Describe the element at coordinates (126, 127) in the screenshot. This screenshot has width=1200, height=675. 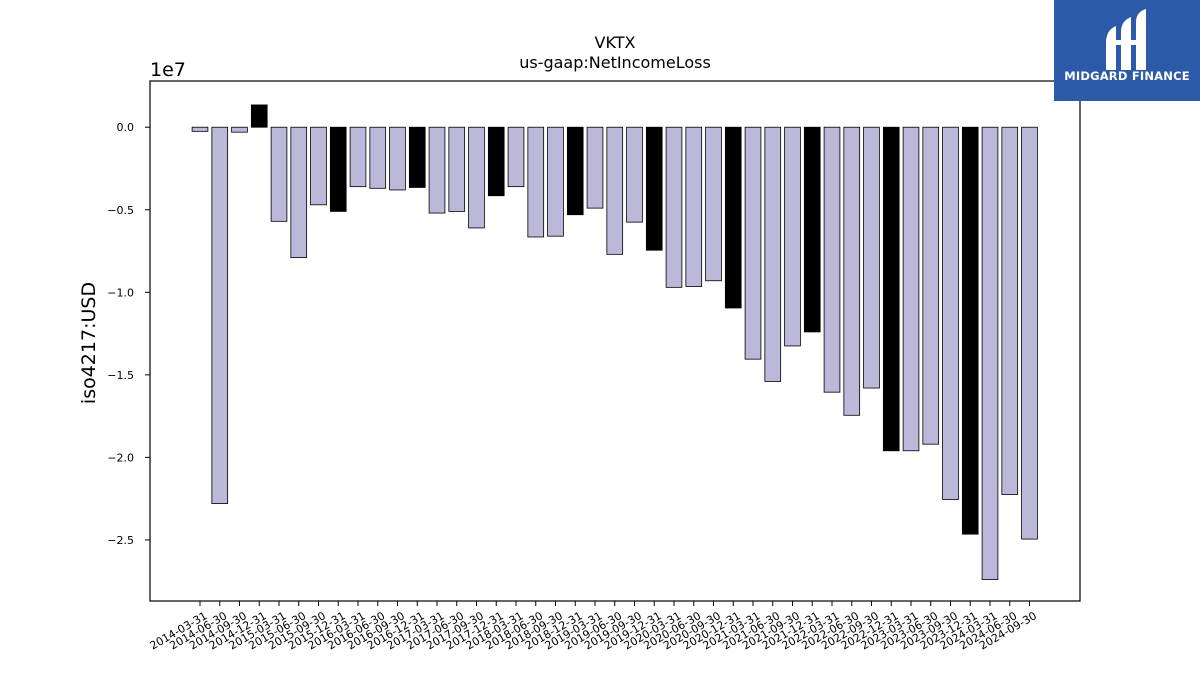
I see `y-tick-label: 0.0` at that location.